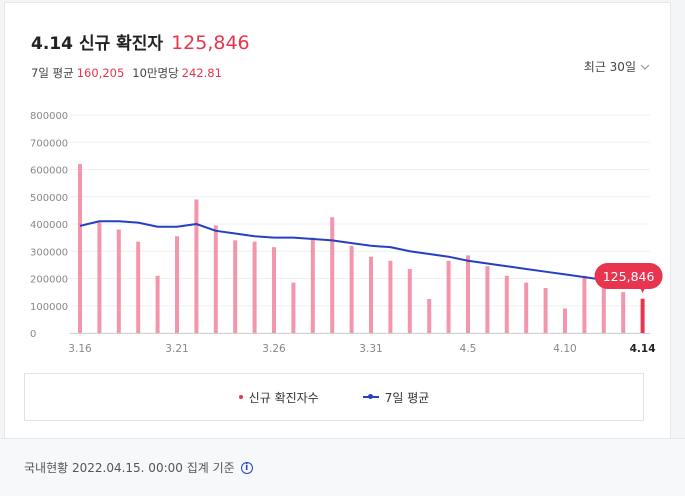  Describe the element at coordinates (642, 290) in the screenshot. I see `value-callout-pointer` at that location.